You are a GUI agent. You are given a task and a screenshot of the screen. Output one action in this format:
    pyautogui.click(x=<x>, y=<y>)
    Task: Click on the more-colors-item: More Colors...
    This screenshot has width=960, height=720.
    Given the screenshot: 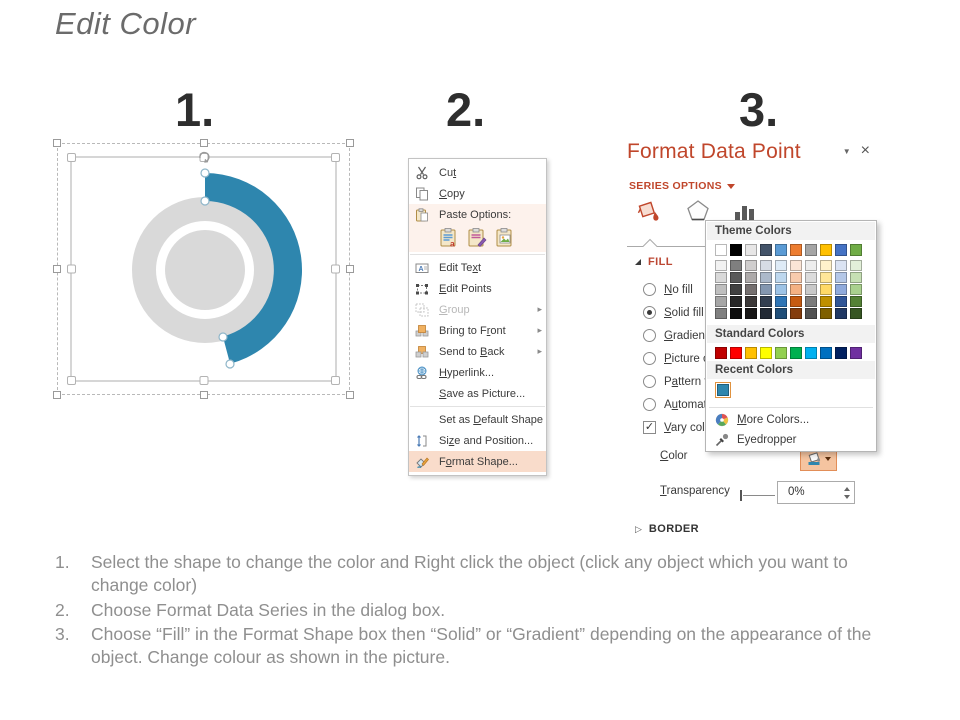 What is the action you would take?
    pyautogui.click(x=791, y=420)
    